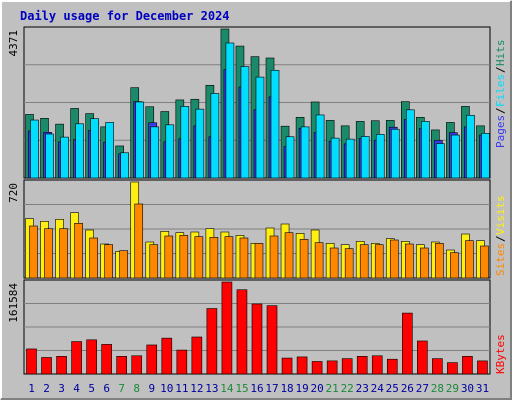 The width and height of the screenshot is (512, 400). What do you see at coordinates (500, 53) in the screenshot?
I see `legend-hits: Hits` at bounding box center [500, 53].